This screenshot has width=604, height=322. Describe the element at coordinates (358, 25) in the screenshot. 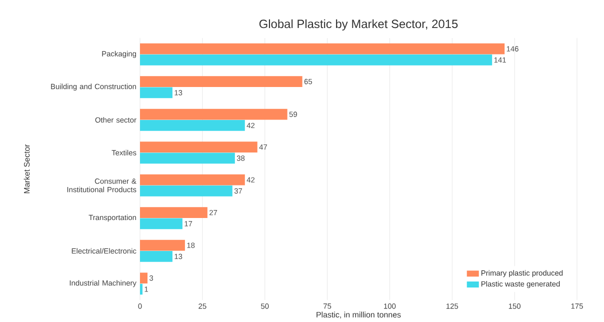

I see `chart-title: Global Plastic by Market Sector, 2015` at that location.